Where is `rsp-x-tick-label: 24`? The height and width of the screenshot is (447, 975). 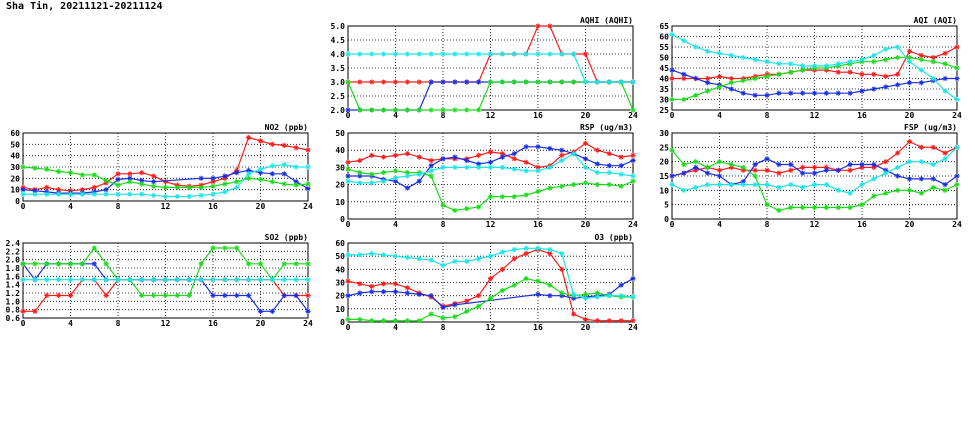
rsp-x-tick-label: 24 is located at coordinates (633, 224).